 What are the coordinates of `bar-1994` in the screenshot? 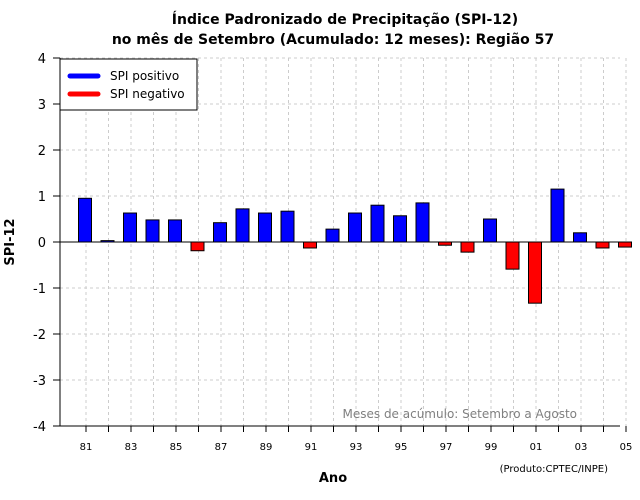 It's located at (377, 223).